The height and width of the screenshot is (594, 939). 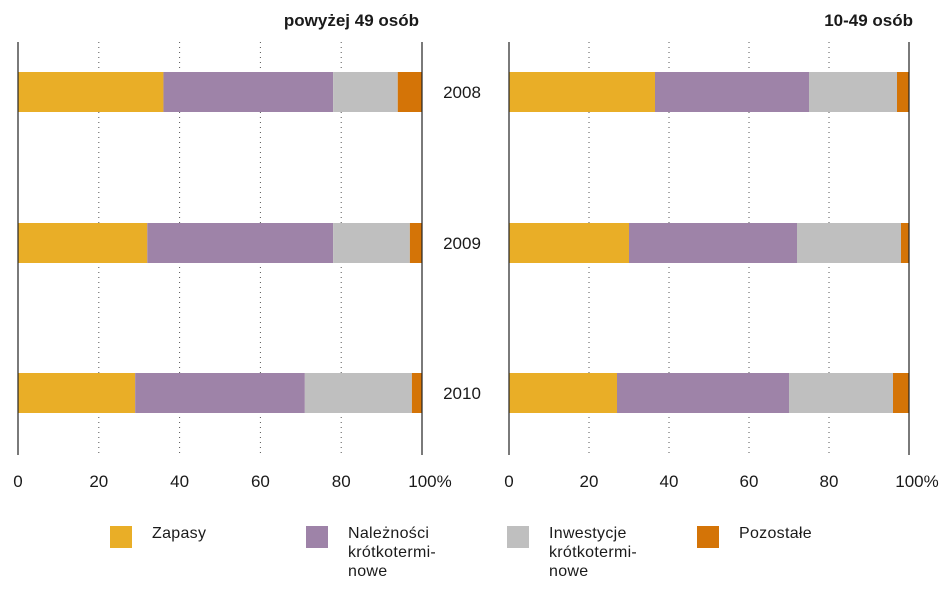 I want to click on legend-label: Zapasy, so click(x=179, y=533).